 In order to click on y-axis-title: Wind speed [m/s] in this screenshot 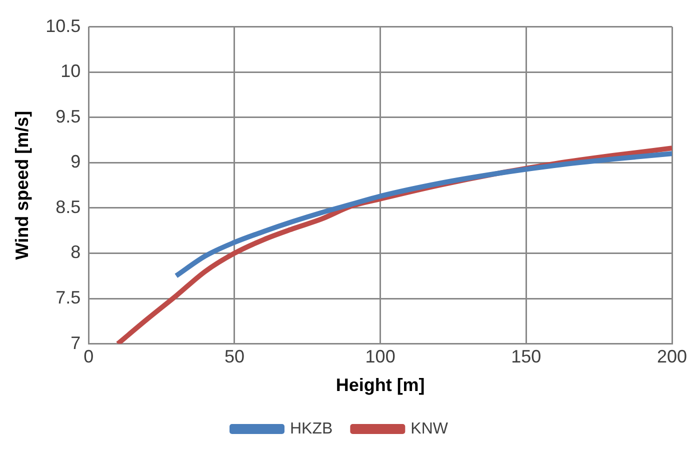, I will do `click(22, 185)`.